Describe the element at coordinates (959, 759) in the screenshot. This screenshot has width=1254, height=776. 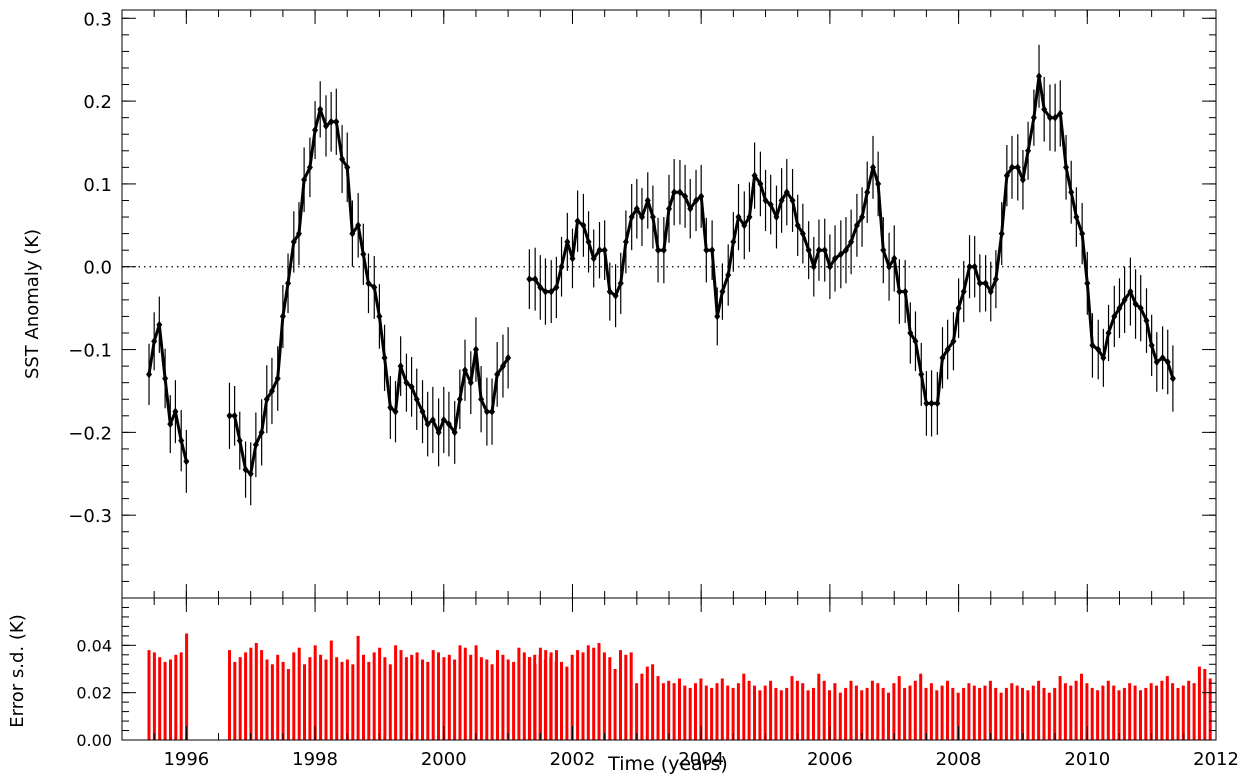
I see `x-tick-label: 2008` at that location.